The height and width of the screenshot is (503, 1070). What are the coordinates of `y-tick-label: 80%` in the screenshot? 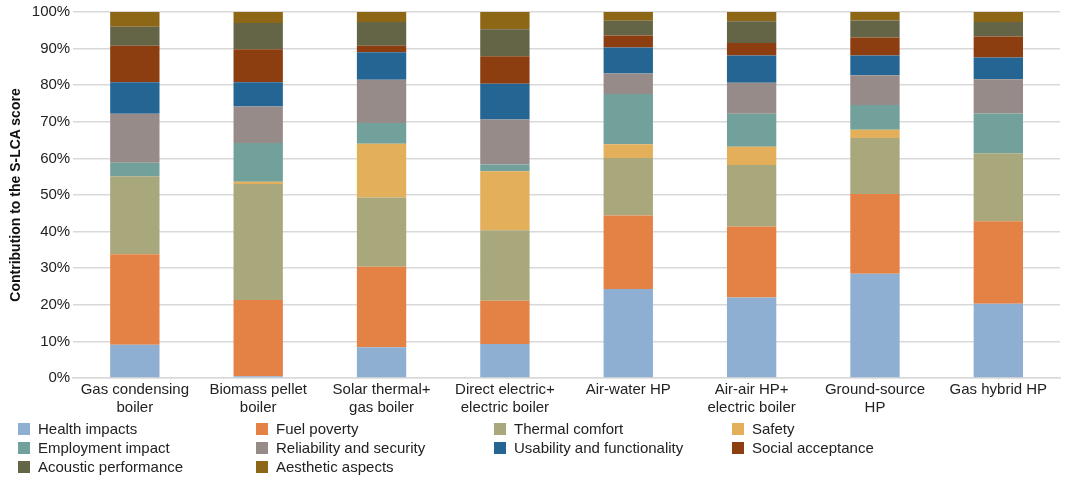 It's located at (55, 84).